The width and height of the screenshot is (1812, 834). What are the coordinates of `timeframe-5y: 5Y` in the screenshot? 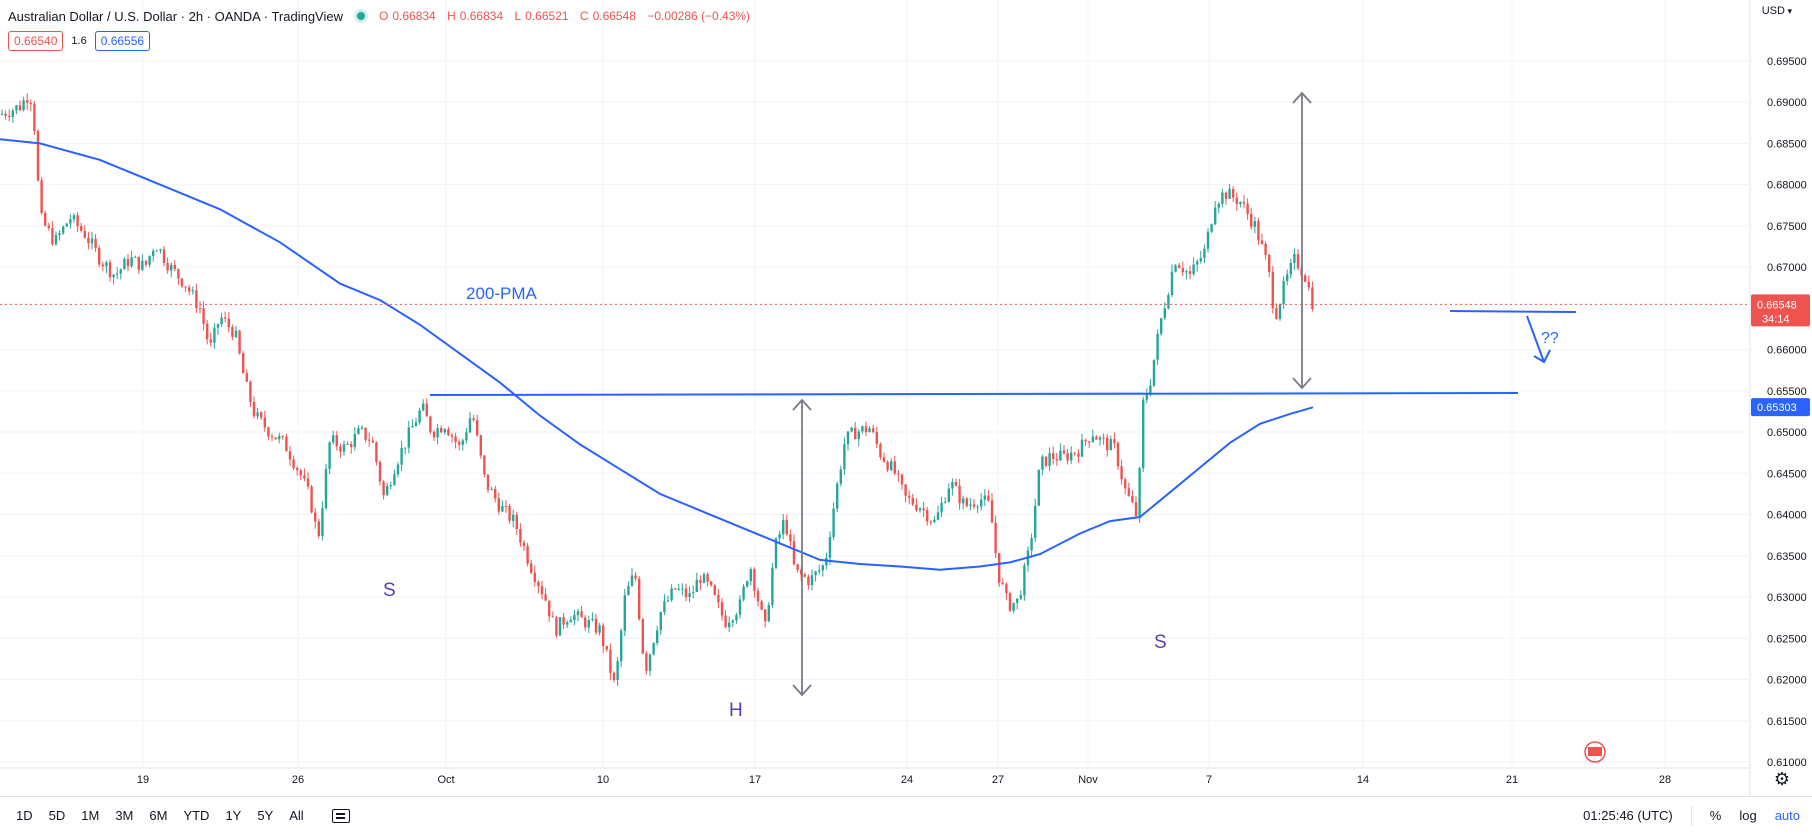 It's located at (265, 815).